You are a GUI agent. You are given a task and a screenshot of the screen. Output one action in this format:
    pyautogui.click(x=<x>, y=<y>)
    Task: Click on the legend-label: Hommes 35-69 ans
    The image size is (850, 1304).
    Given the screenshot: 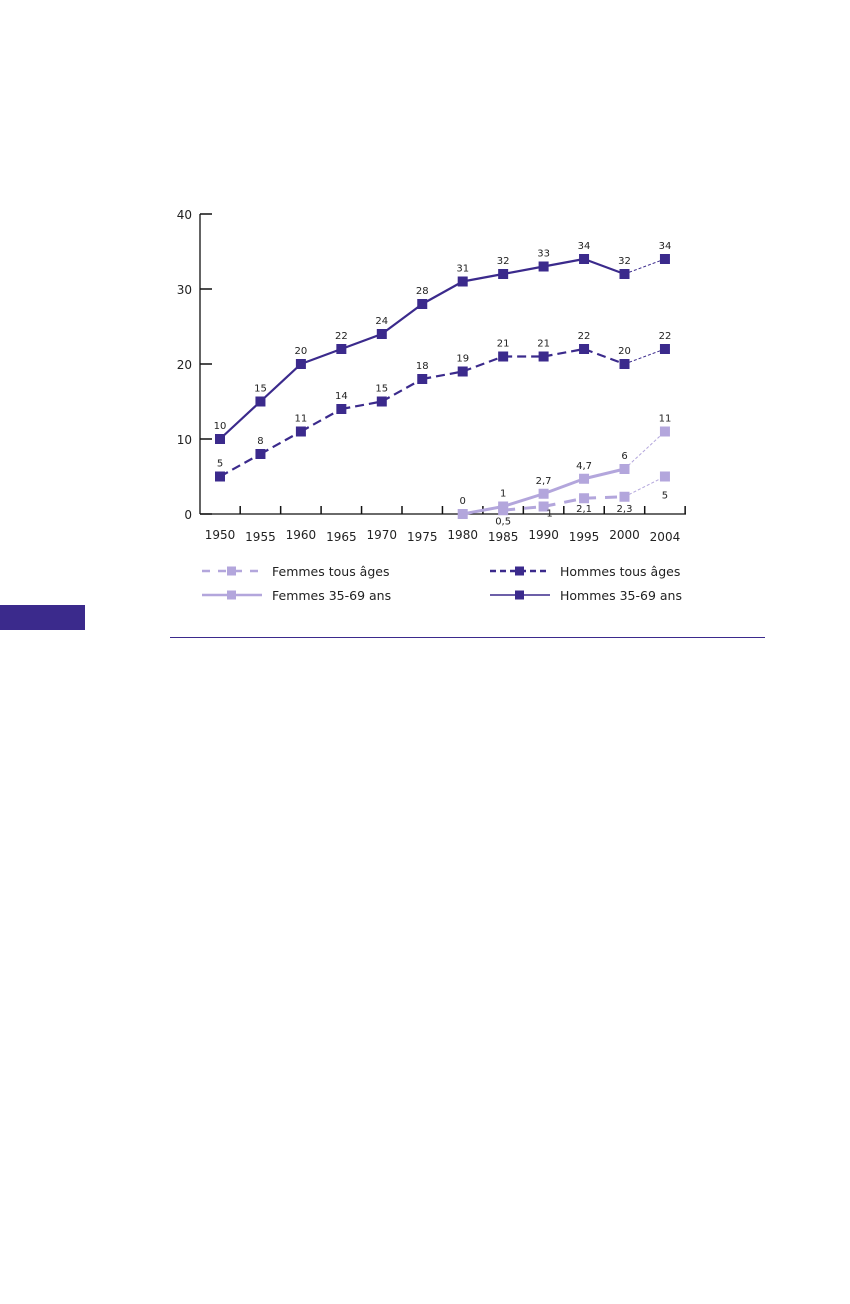 What is the action you would take?
    pyautogui.click(x=621, y=595)
    